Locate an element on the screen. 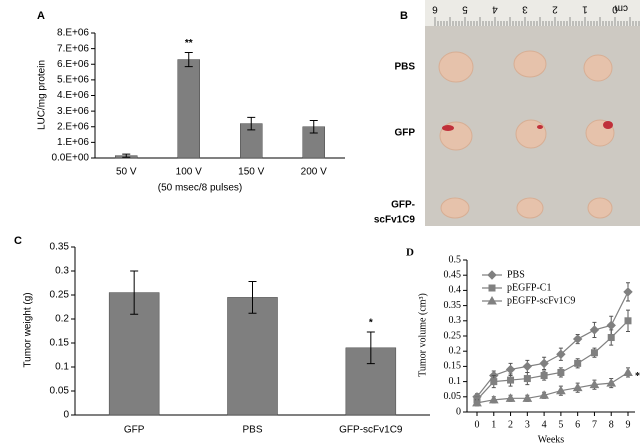 The height and width of the screenshot is (447, 640). ruler-label: 1 is located at coordinates (585, 8).